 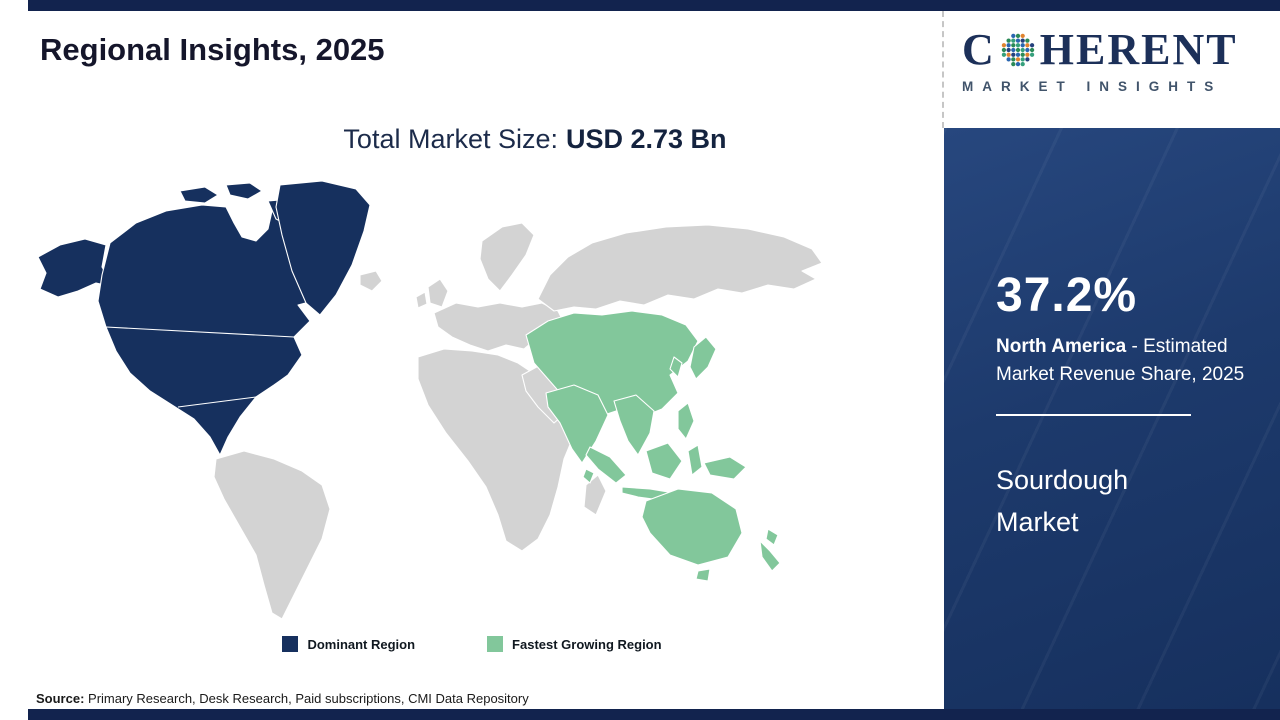 What do you see at coordinates (725, 468) in the screenshot?
I see `map-new-guinea` at bounding box center [725, 468].